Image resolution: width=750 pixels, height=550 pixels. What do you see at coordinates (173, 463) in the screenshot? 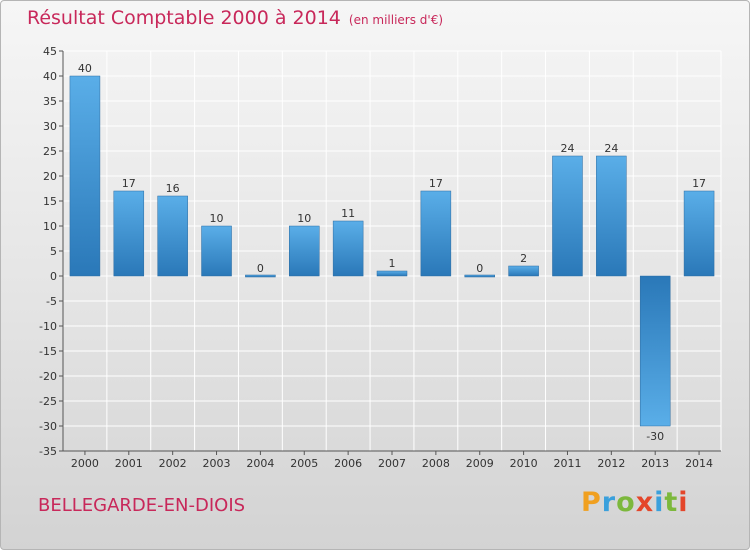
I see `x-tick-label: 2002` at bounding box center [173, 463].